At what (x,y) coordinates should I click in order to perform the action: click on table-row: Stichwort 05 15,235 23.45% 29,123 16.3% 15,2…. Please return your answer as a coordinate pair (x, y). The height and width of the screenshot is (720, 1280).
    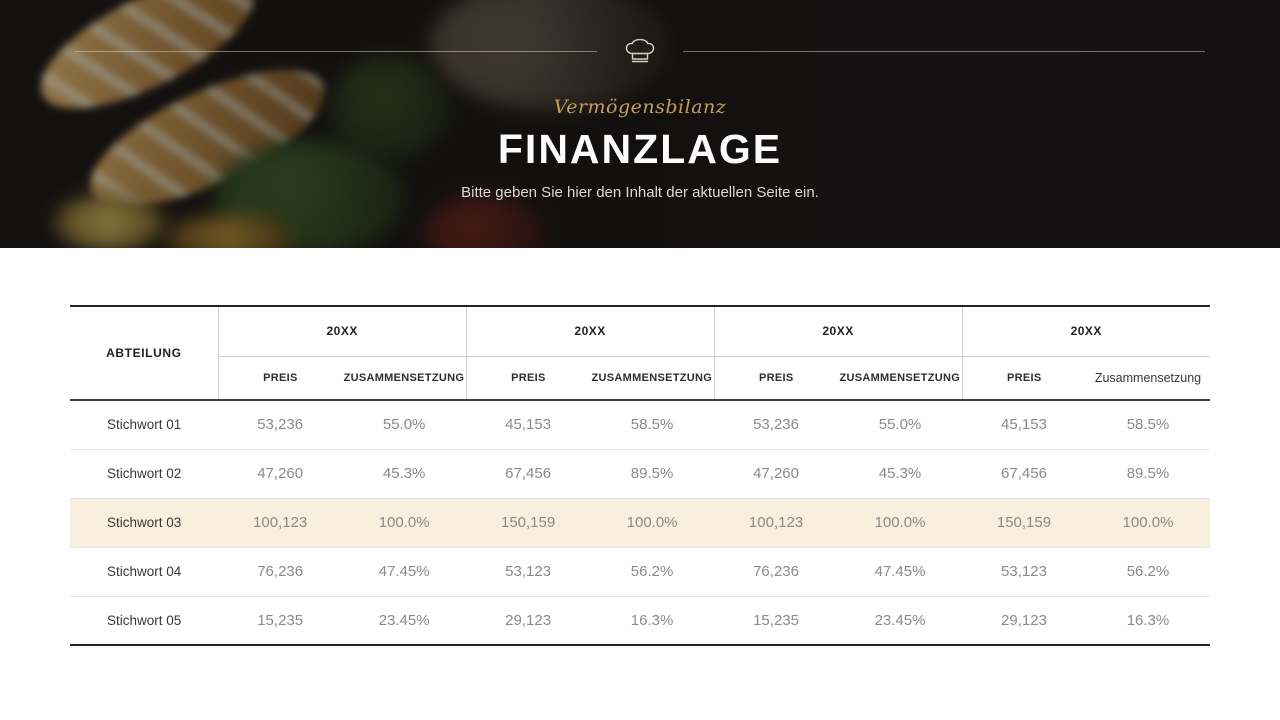
    Looking at the image, I should click on (640, 621).